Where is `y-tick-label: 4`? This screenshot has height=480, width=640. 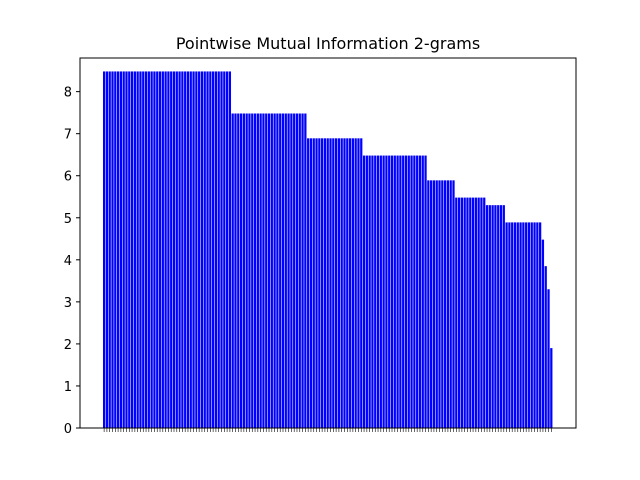 y-tick-label: 4 is located at coordinates (68, 261).